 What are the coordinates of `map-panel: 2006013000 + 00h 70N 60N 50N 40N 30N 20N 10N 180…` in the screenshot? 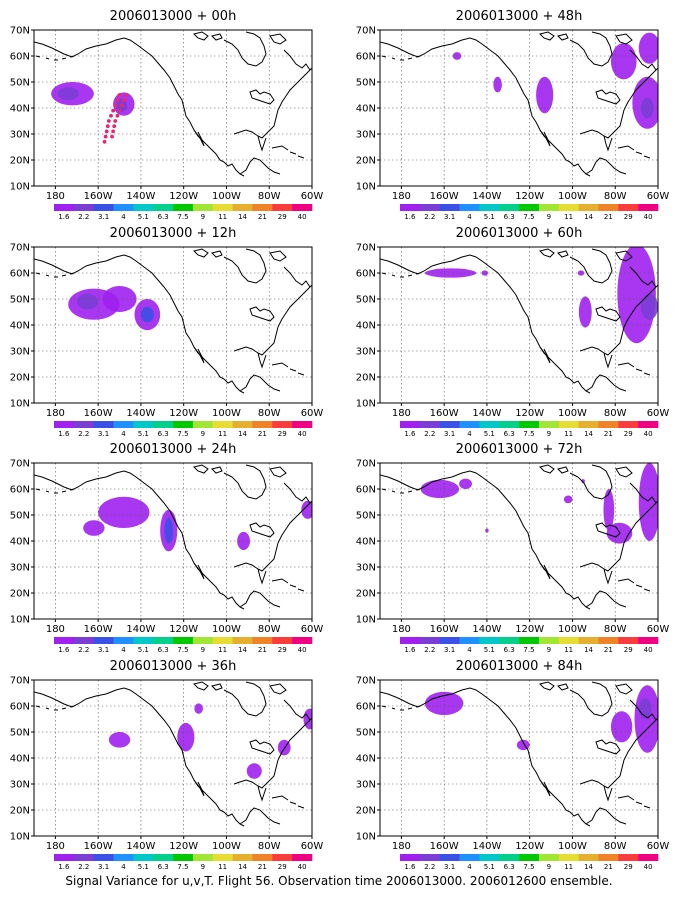 It's located at (167, 115).